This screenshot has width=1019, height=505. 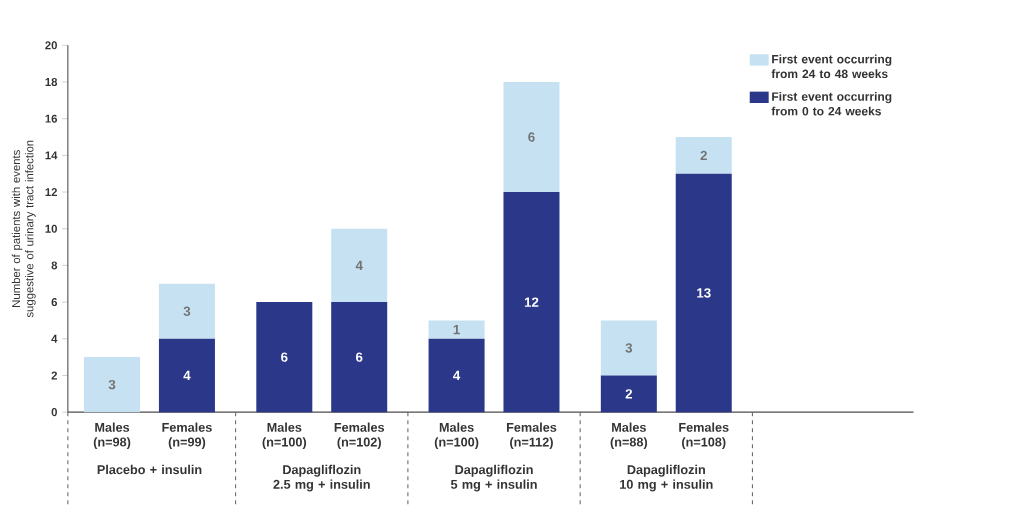 I want to click on text: Dapagliflozin 5 mg + insulin, so click(x=493, y=478).